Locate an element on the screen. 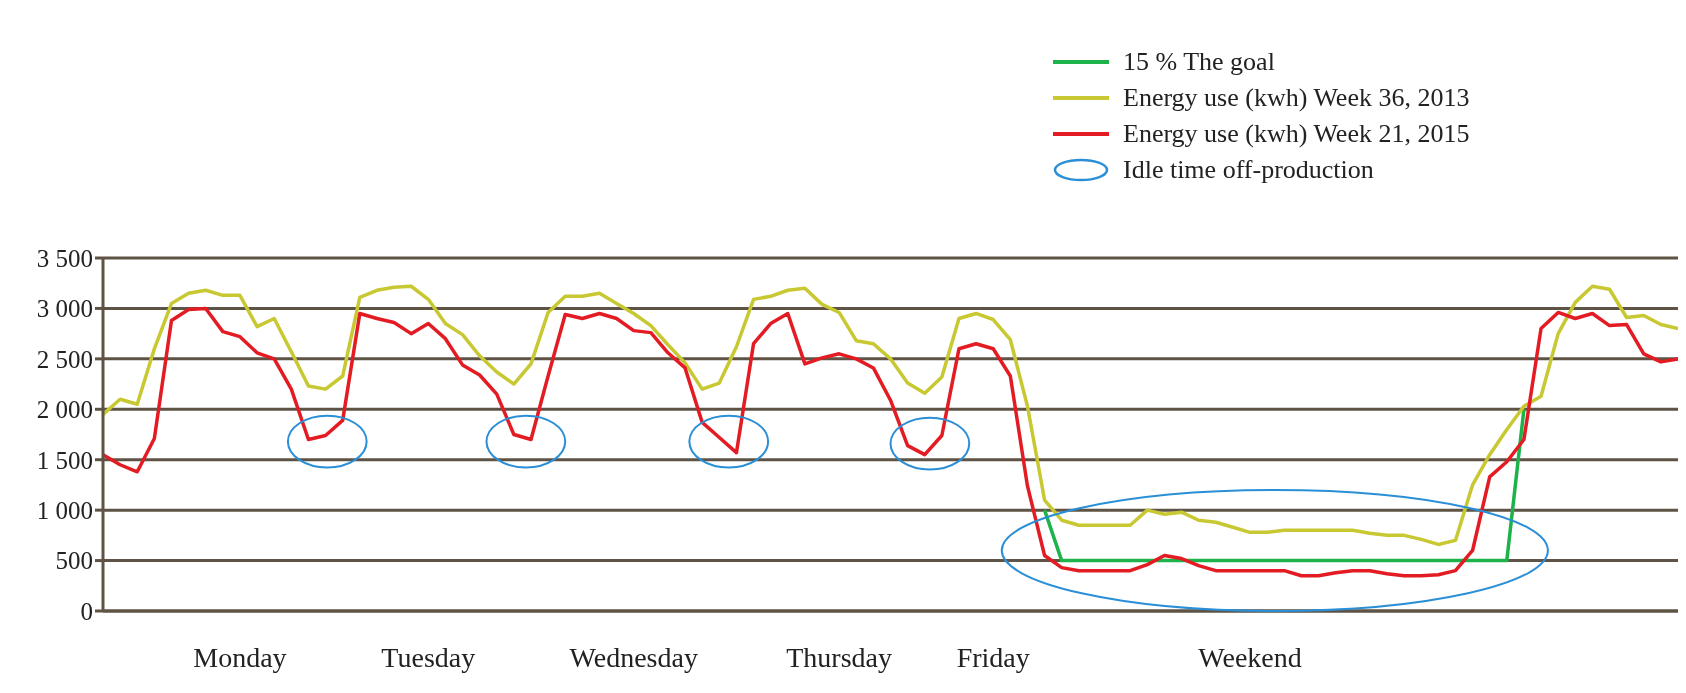 This screenshot has height=693, width=1686. y-tick-label: 2 500 is located at coordinates (64, 359).